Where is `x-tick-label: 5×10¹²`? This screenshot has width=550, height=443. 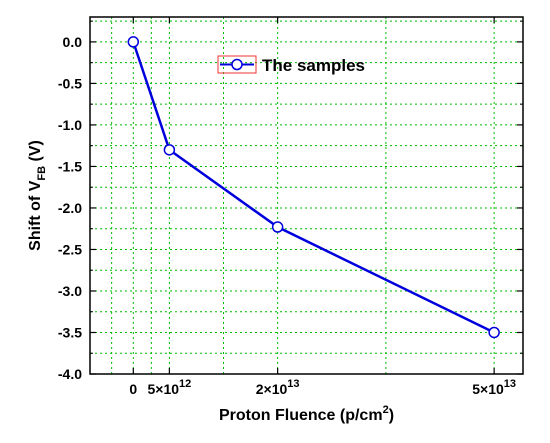 x-tick-label: 5×10¹² is located at coordinates (169, 387).